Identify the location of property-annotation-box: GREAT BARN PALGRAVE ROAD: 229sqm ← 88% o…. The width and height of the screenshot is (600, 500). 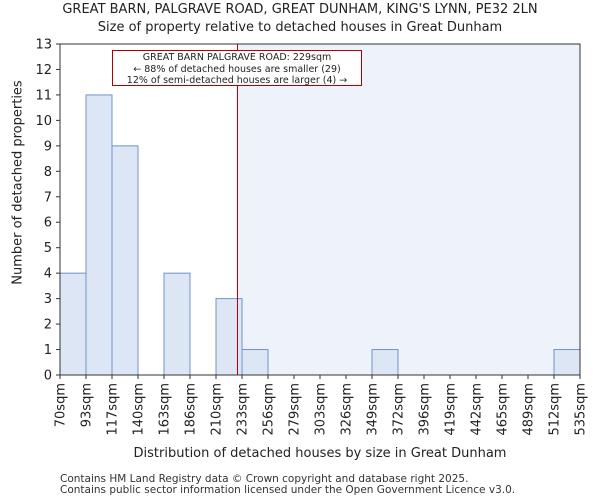
(237, 68).